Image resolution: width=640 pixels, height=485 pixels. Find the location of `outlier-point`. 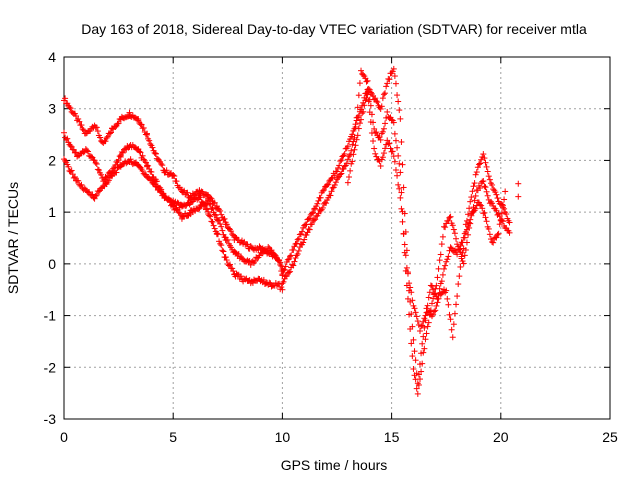

outlier-point is located at coordinates (518, 183).